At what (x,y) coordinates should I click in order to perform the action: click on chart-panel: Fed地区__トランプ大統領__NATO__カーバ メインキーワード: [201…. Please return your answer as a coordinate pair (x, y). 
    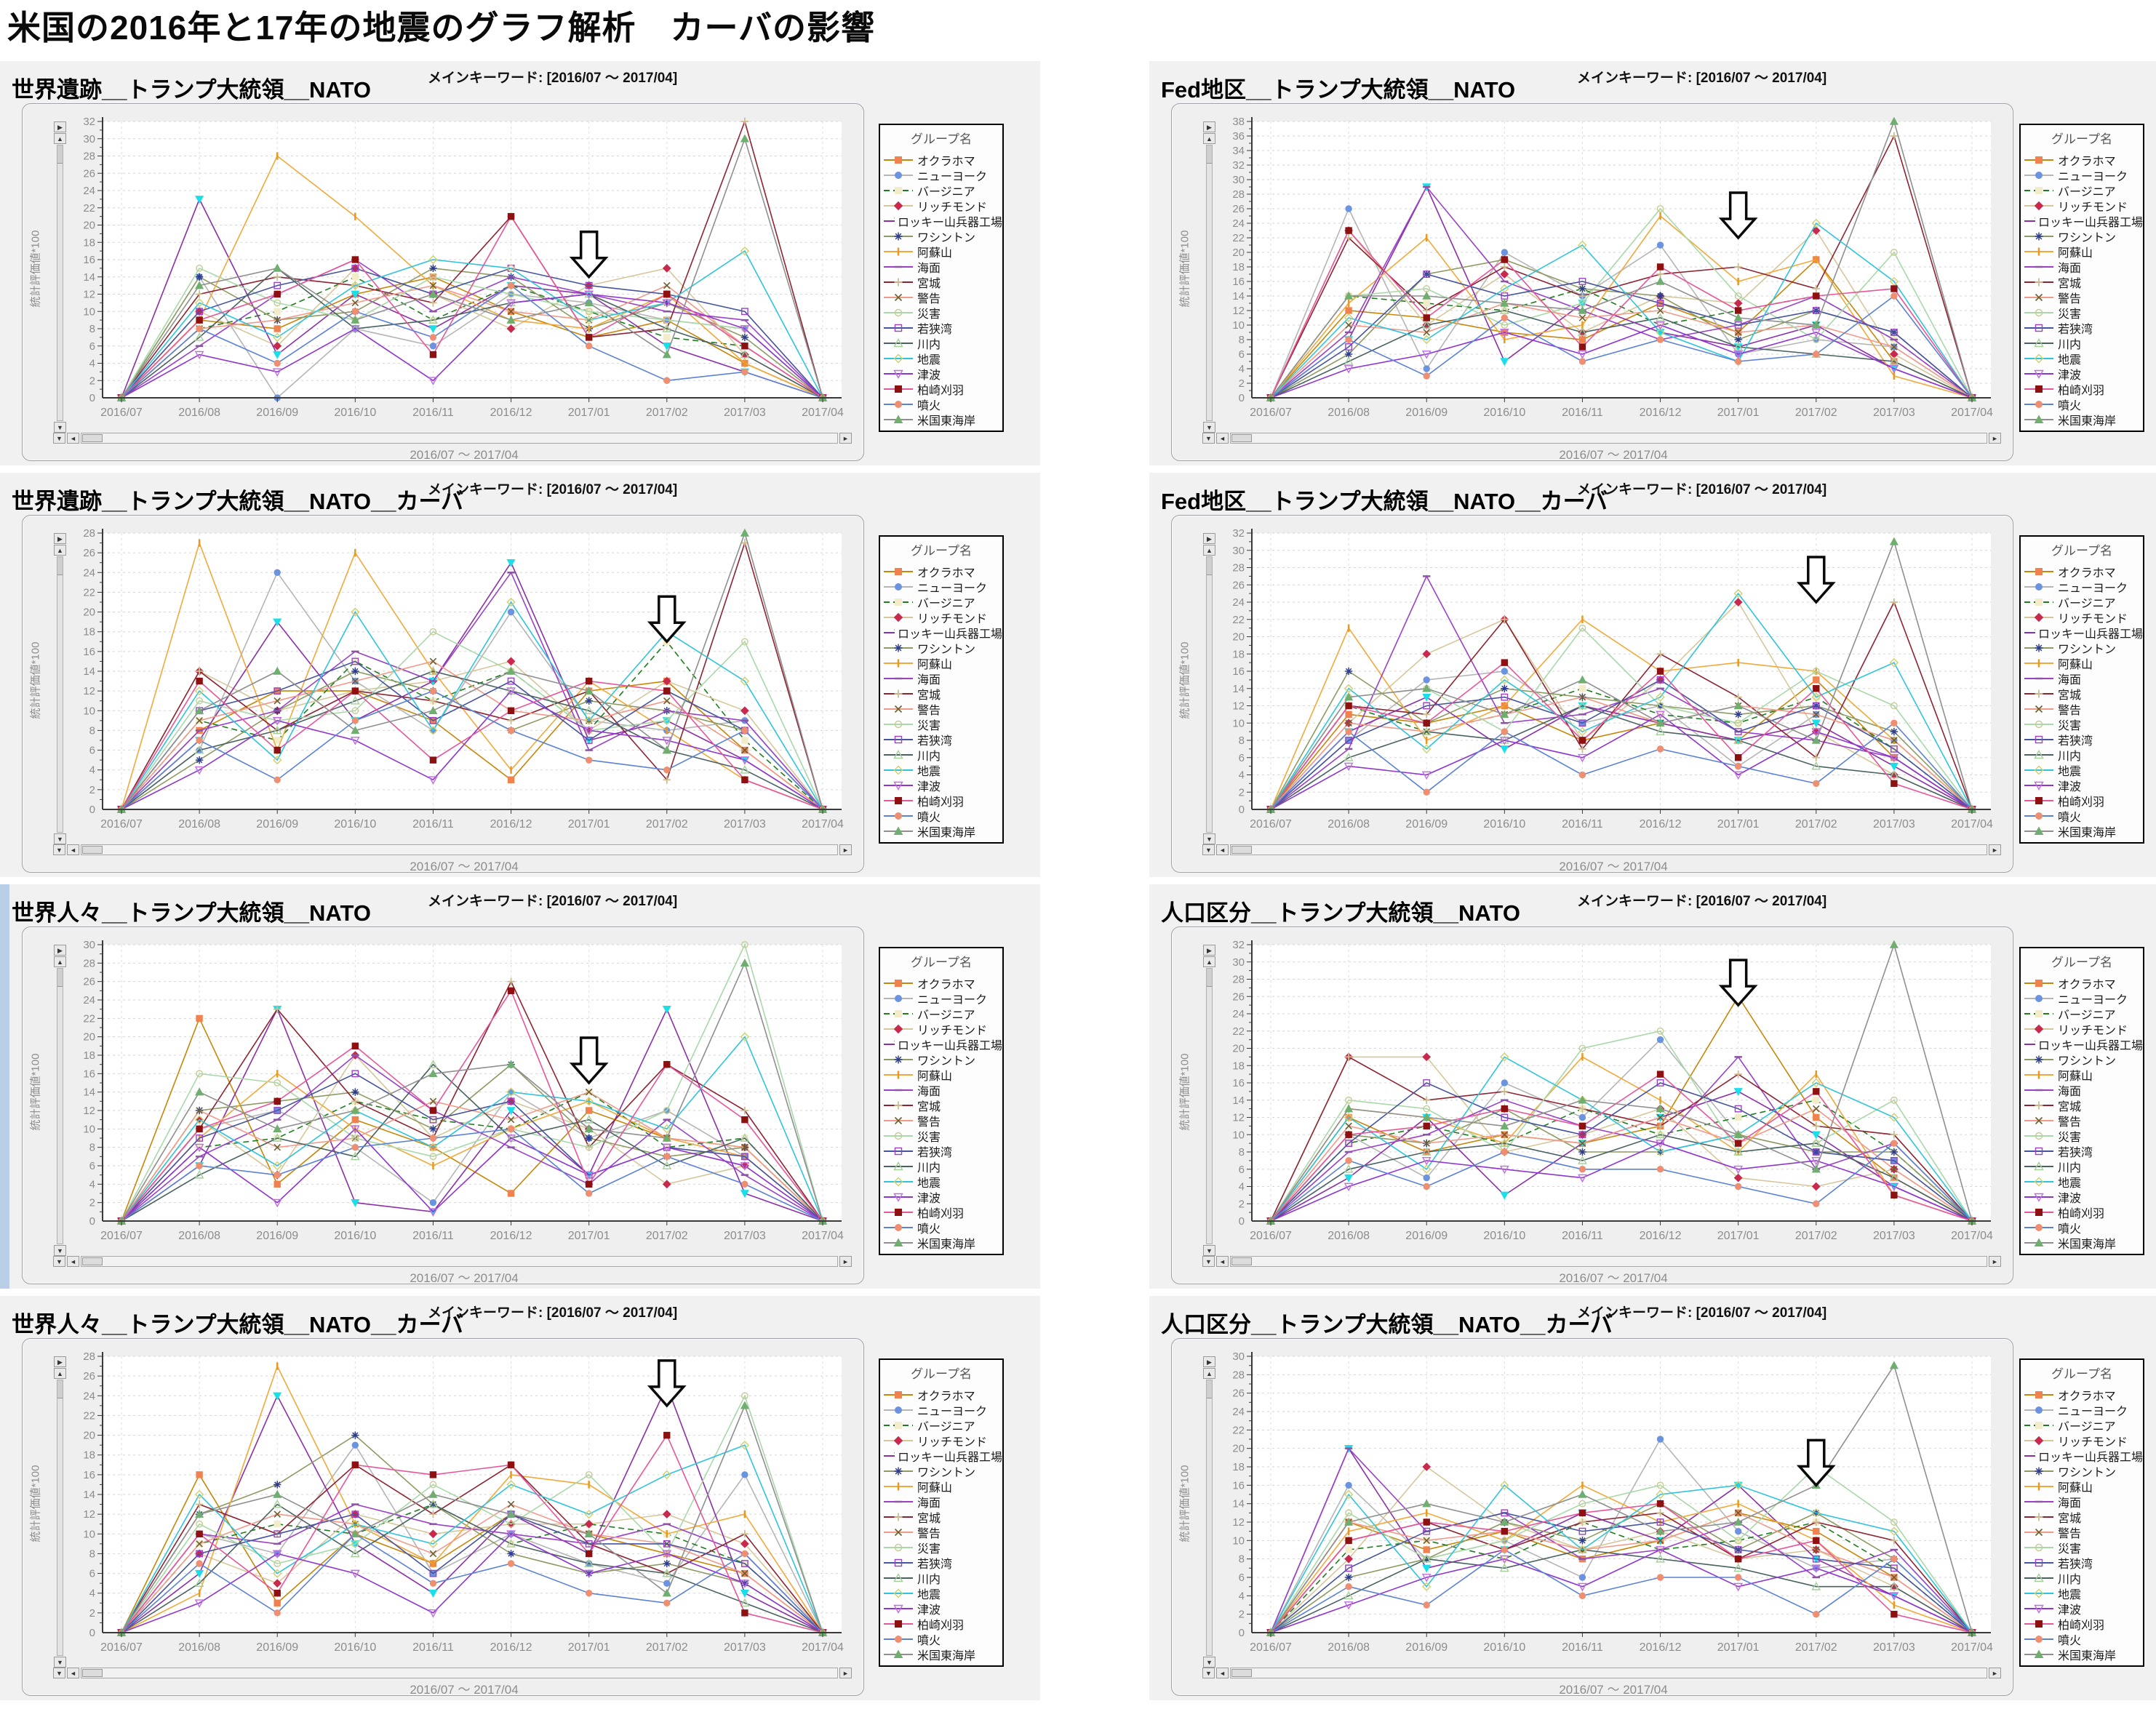
    Looking at the image, I should click on (1653, 675).